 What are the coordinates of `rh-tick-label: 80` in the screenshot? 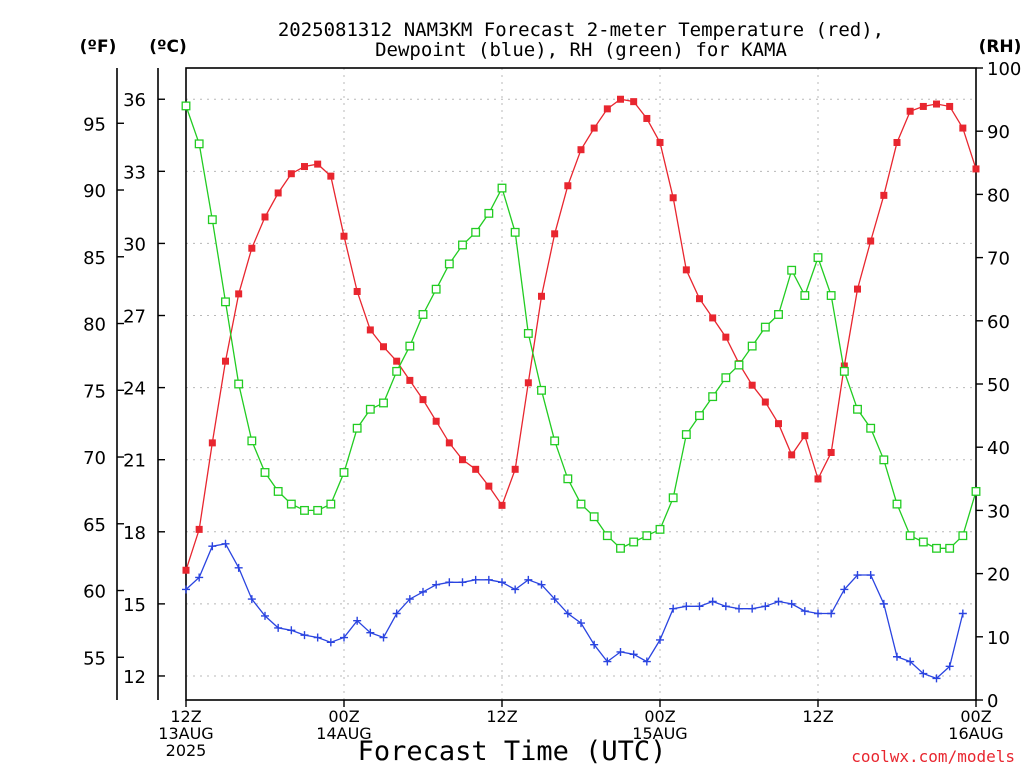 It's located at (998, 195).